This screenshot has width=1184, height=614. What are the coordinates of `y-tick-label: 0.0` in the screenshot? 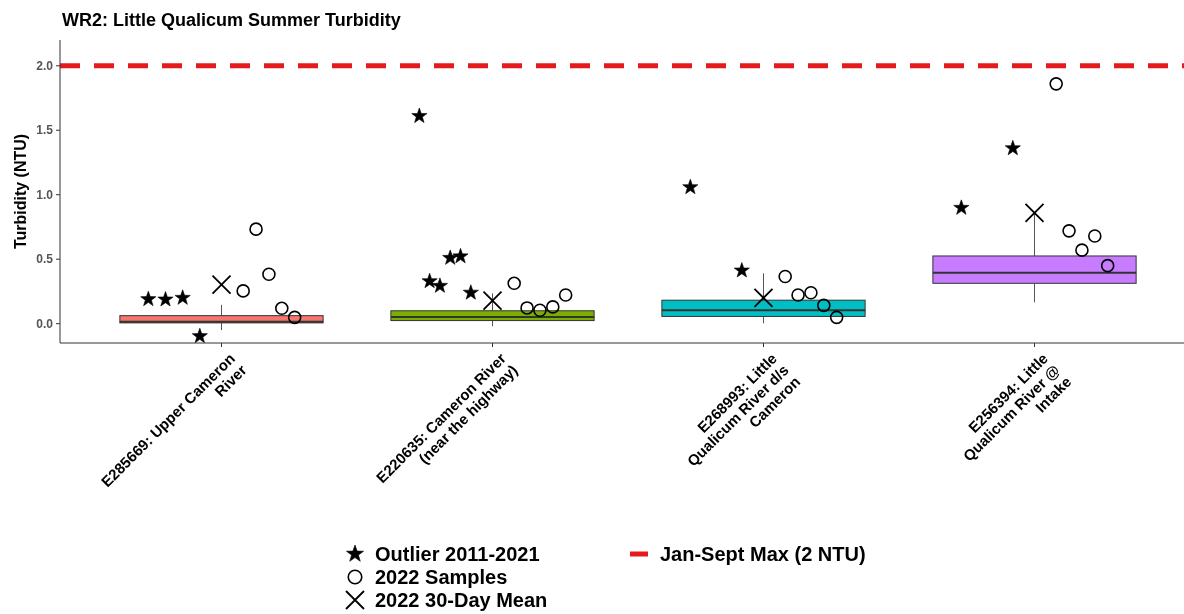 It's located at (45, 323).